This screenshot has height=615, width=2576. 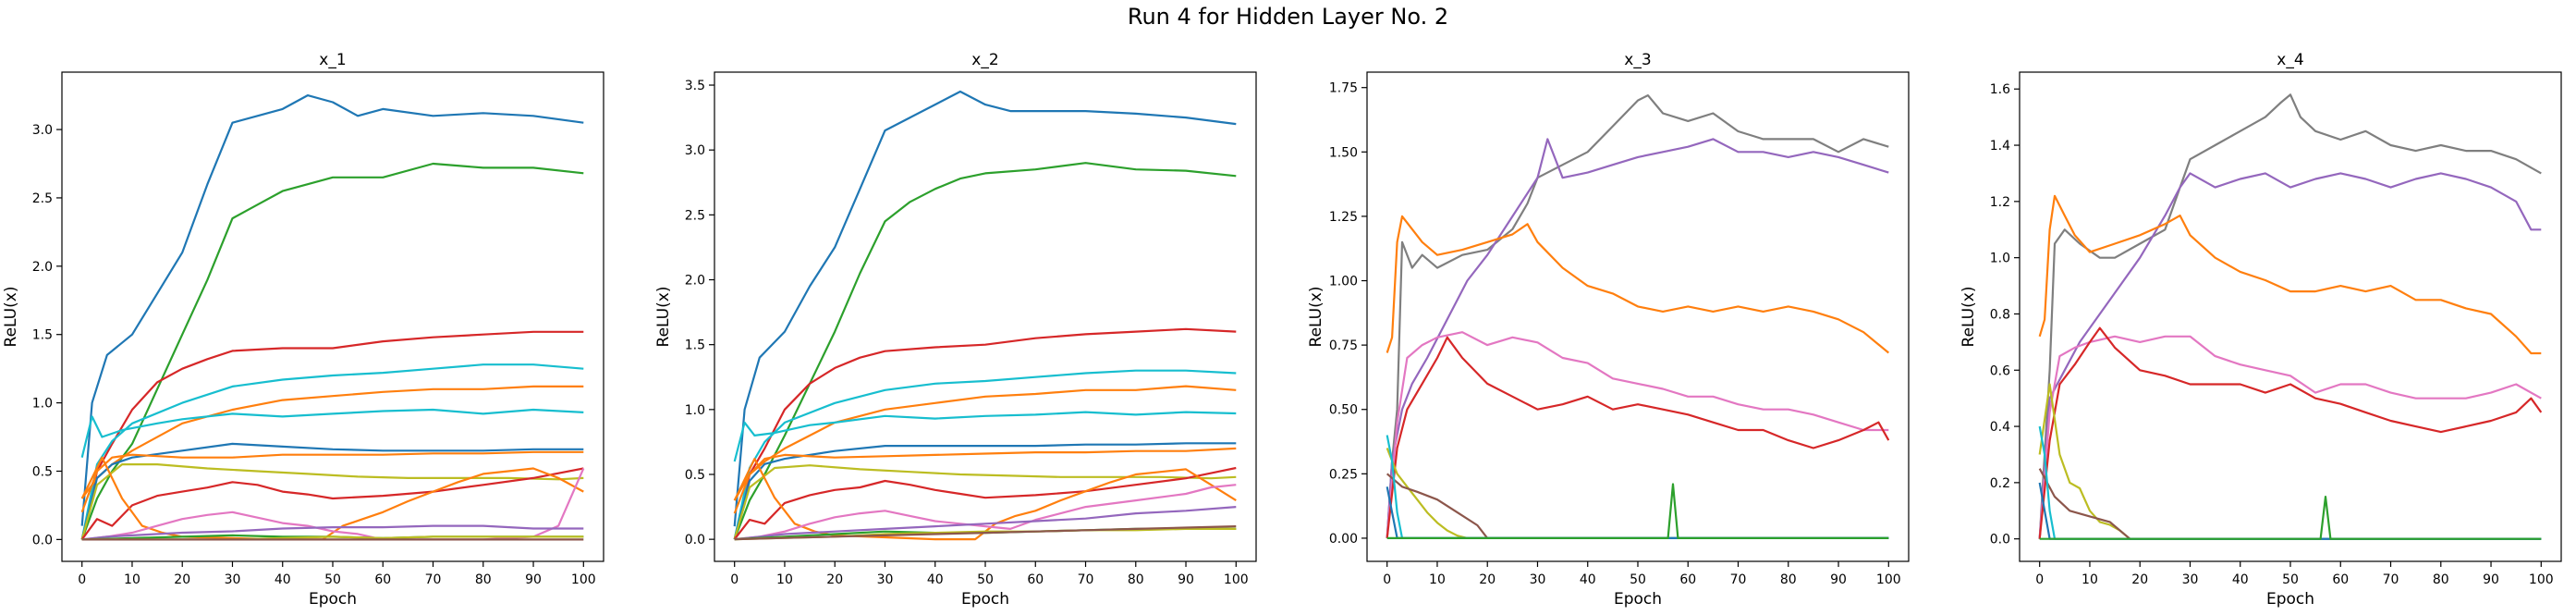 What do you see at coordinates (695, 215) in the screenshot?
I see `y-tick-label: 2.5` at bounding box center [695, 215].